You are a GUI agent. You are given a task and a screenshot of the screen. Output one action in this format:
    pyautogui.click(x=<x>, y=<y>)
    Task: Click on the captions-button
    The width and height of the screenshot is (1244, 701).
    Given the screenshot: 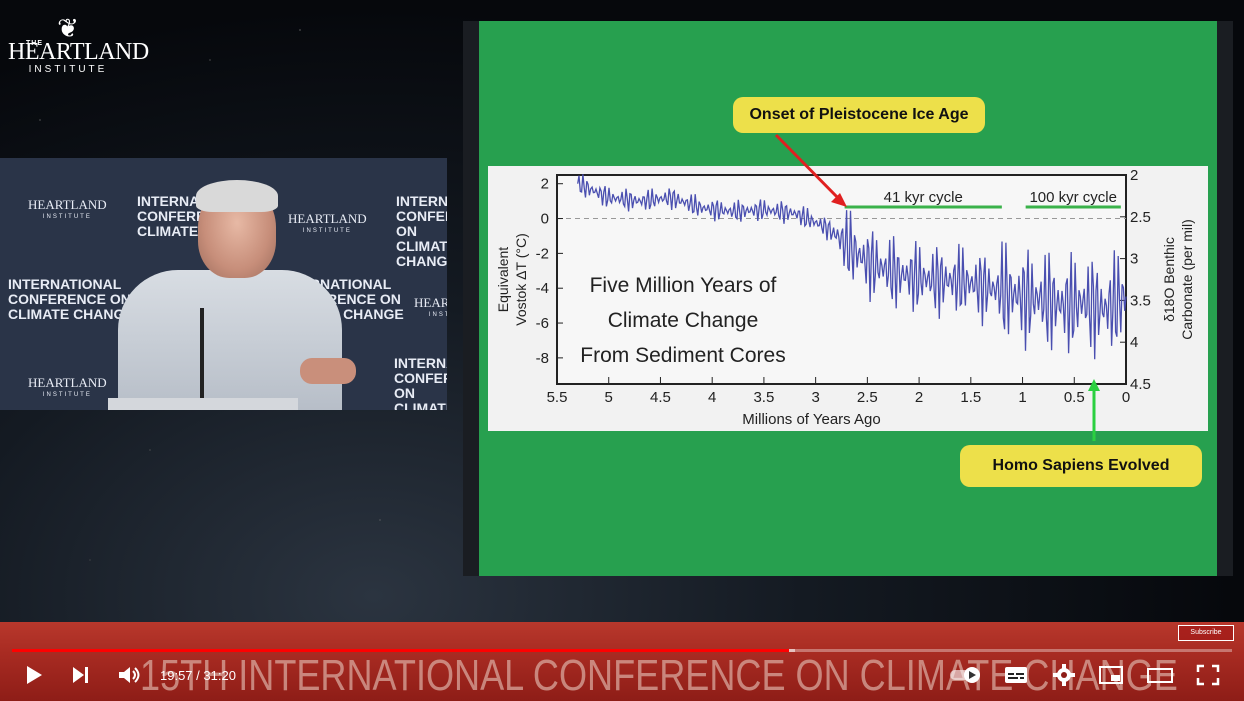 What is the action you would take?
    pyautogui.click(x=1016, y=677)
    